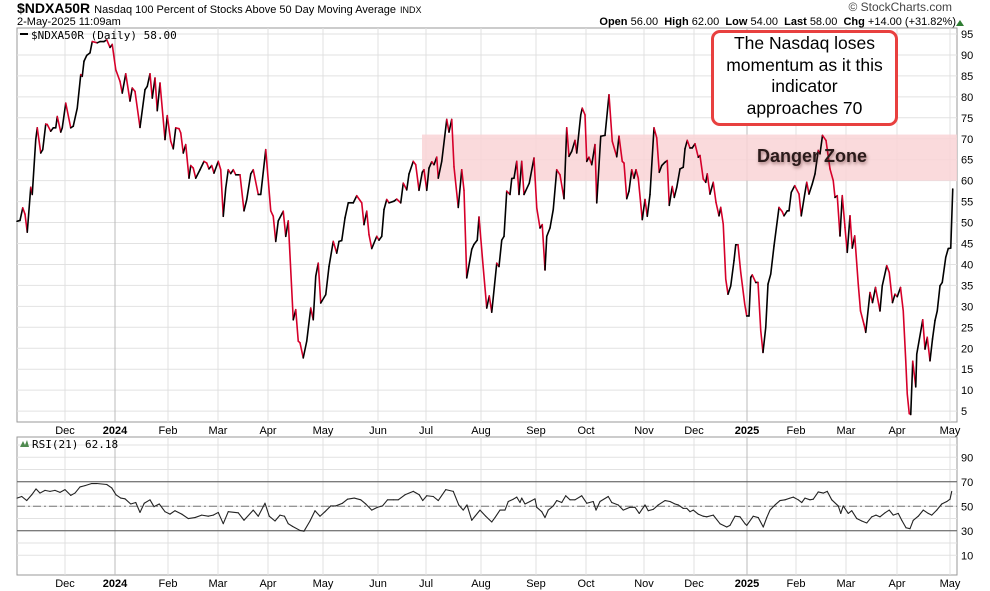 The image size is (990, 591). What do you see at coordinates (115, 584) in the screenshot?
I see `x-tick-label: 2024` at bounding box center [115, 584].